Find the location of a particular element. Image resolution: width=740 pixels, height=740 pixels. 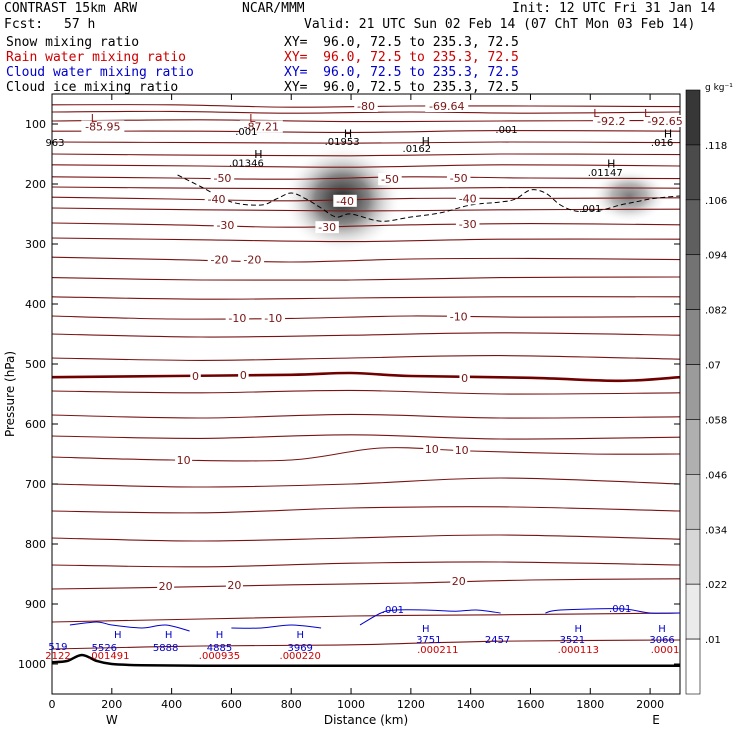

y-tick-label: 600 is located at coordinates (35, 424).